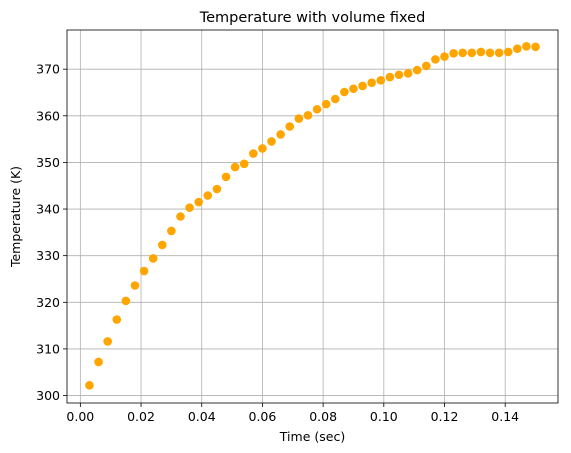  I want to click on y-tick-label: 300, so click(48, 395).